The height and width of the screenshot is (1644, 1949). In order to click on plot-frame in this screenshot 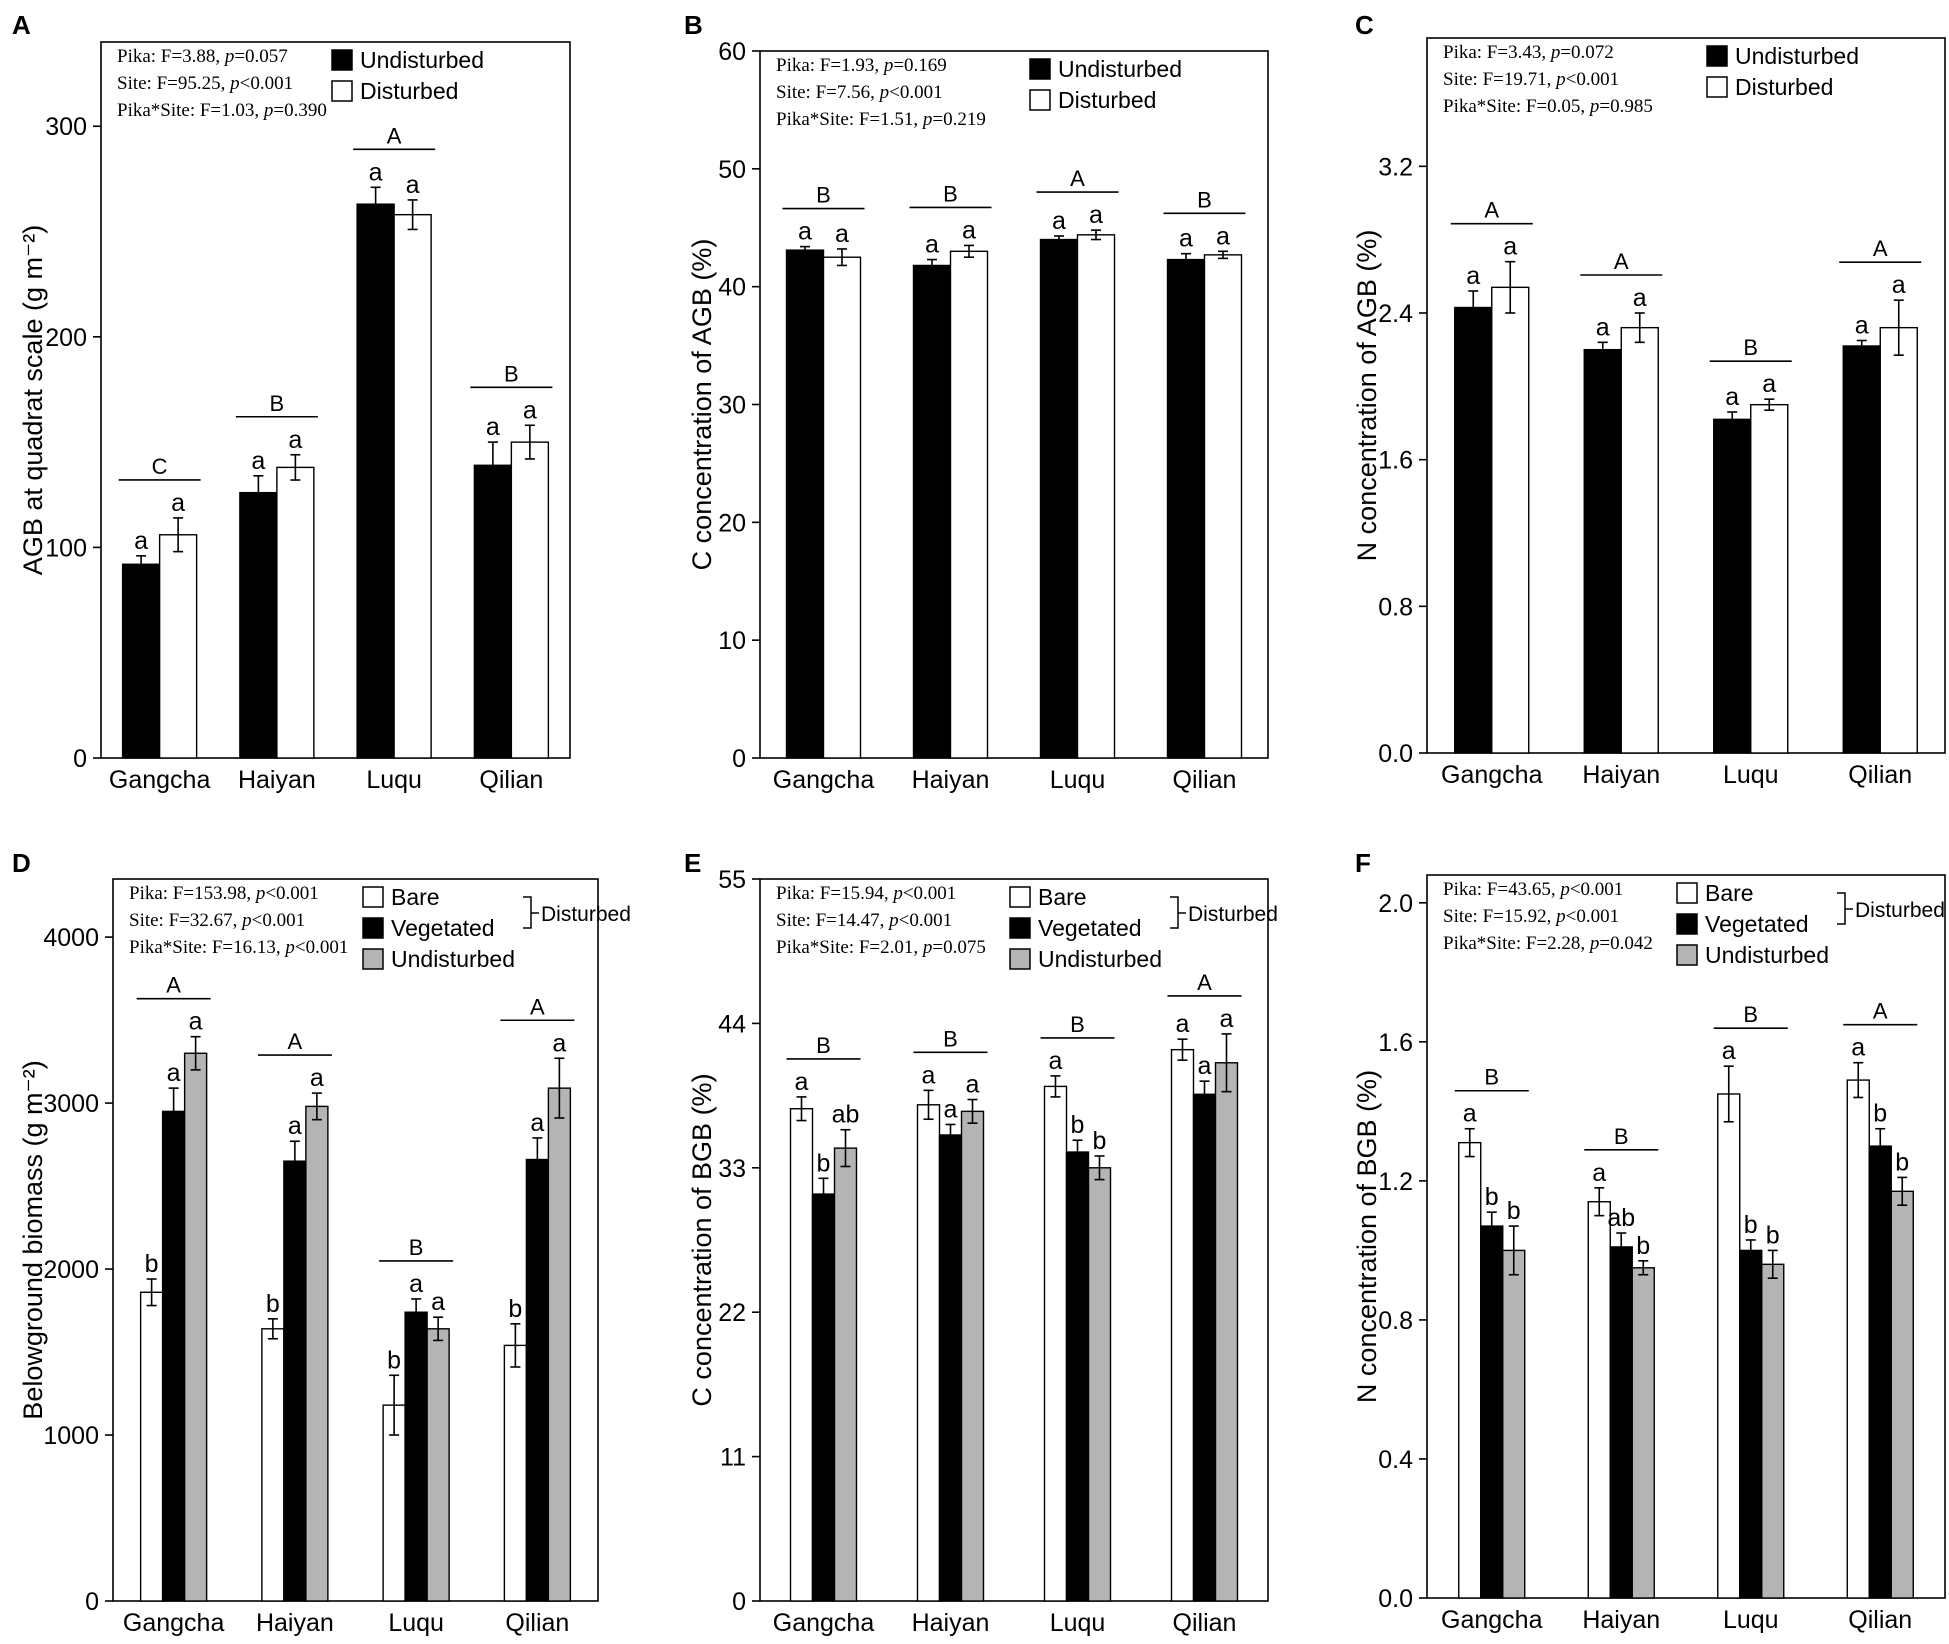, I will do `click(335, 400)`.